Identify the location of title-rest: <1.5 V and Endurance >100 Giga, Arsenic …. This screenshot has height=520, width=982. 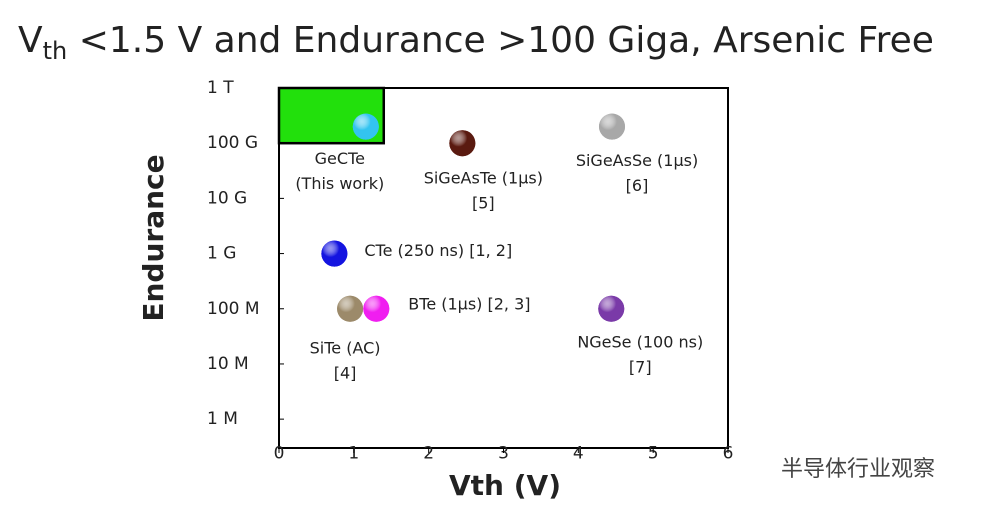
(500, 40).